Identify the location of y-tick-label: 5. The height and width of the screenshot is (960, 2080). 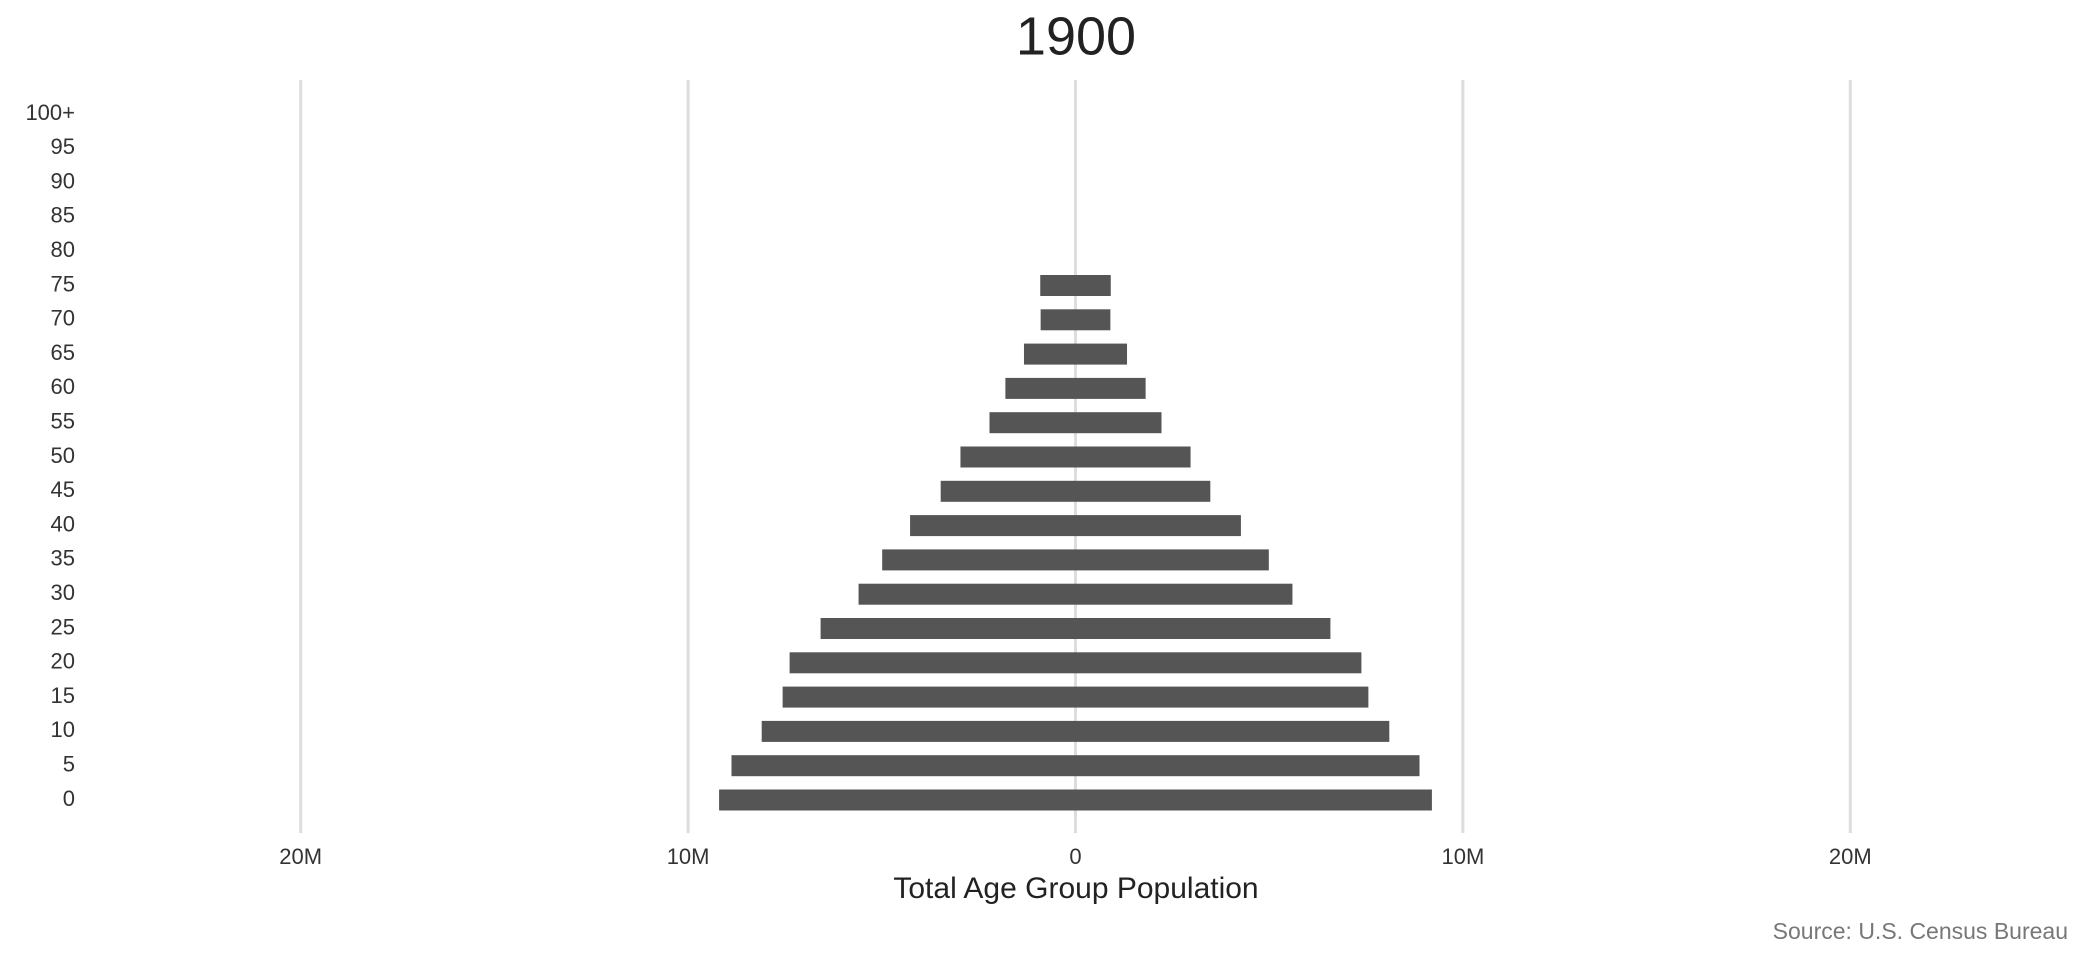
(69, 764).